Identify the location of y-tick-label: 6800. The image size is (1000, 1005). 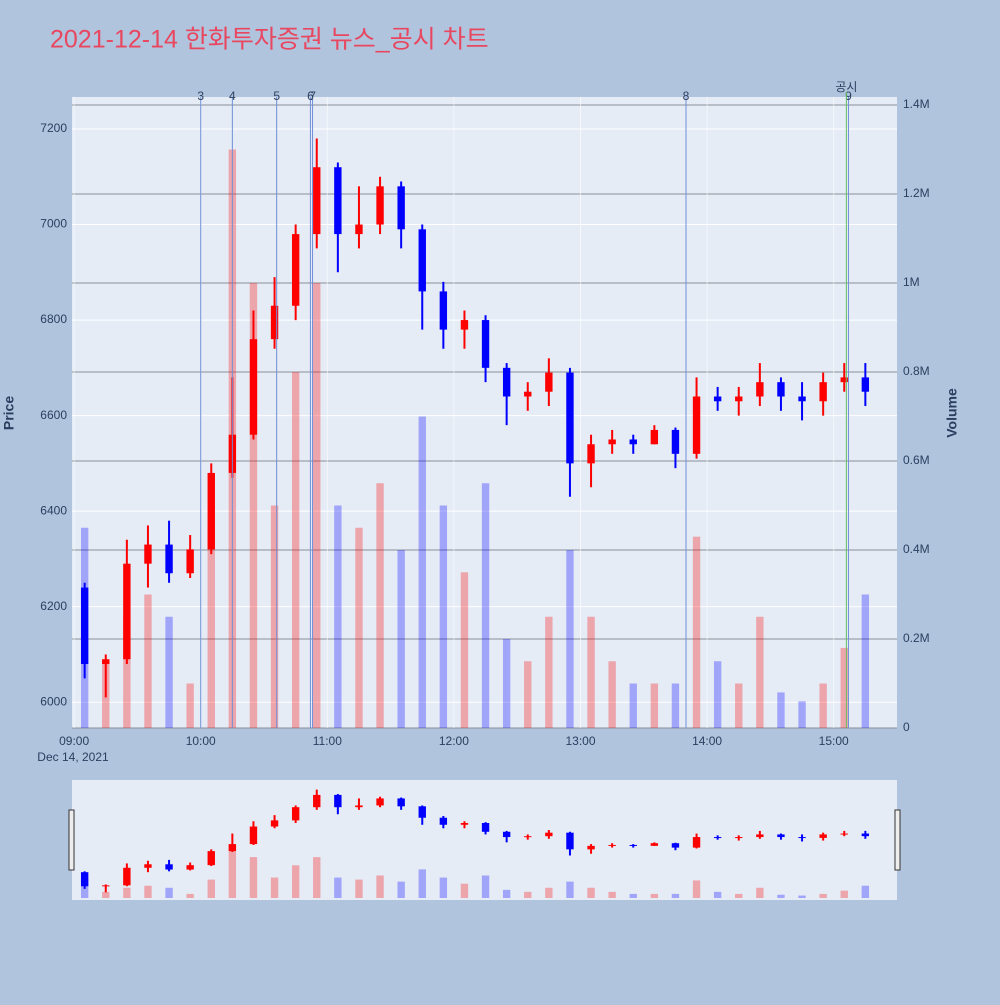
(53, 319).